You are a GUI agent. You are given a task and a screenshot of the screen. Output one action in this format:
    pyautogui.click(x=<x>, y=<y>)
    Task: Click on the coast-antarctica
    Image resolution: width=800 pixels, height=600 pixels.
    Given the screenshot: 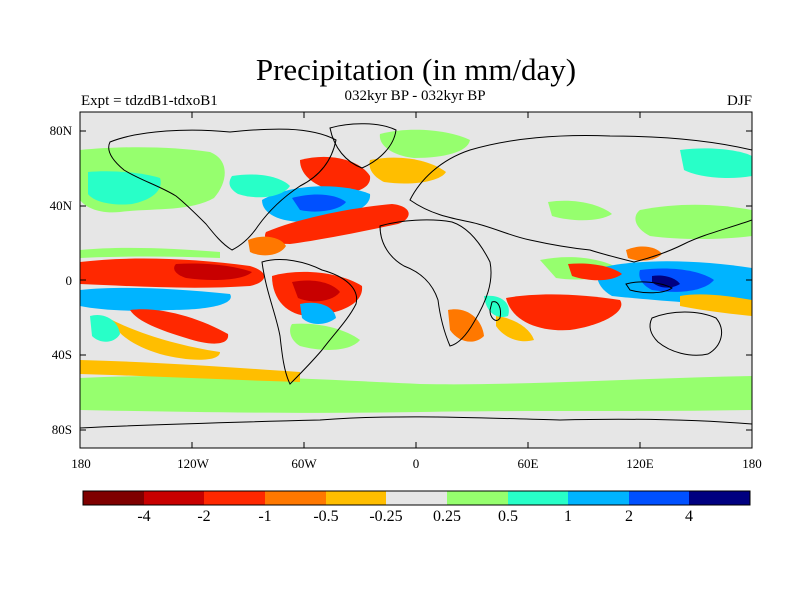 What is the action you would take?
    pyautogui.click(x=416, y=422)
    